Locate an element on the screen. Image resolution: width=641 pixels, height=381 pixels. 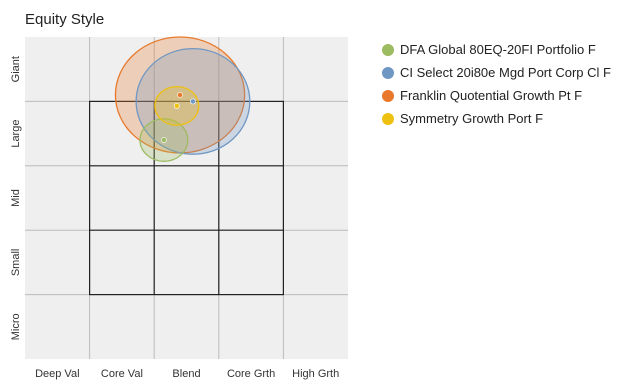
legend-label: Symmetry Growth Port F is located at coordinates (472, 118).